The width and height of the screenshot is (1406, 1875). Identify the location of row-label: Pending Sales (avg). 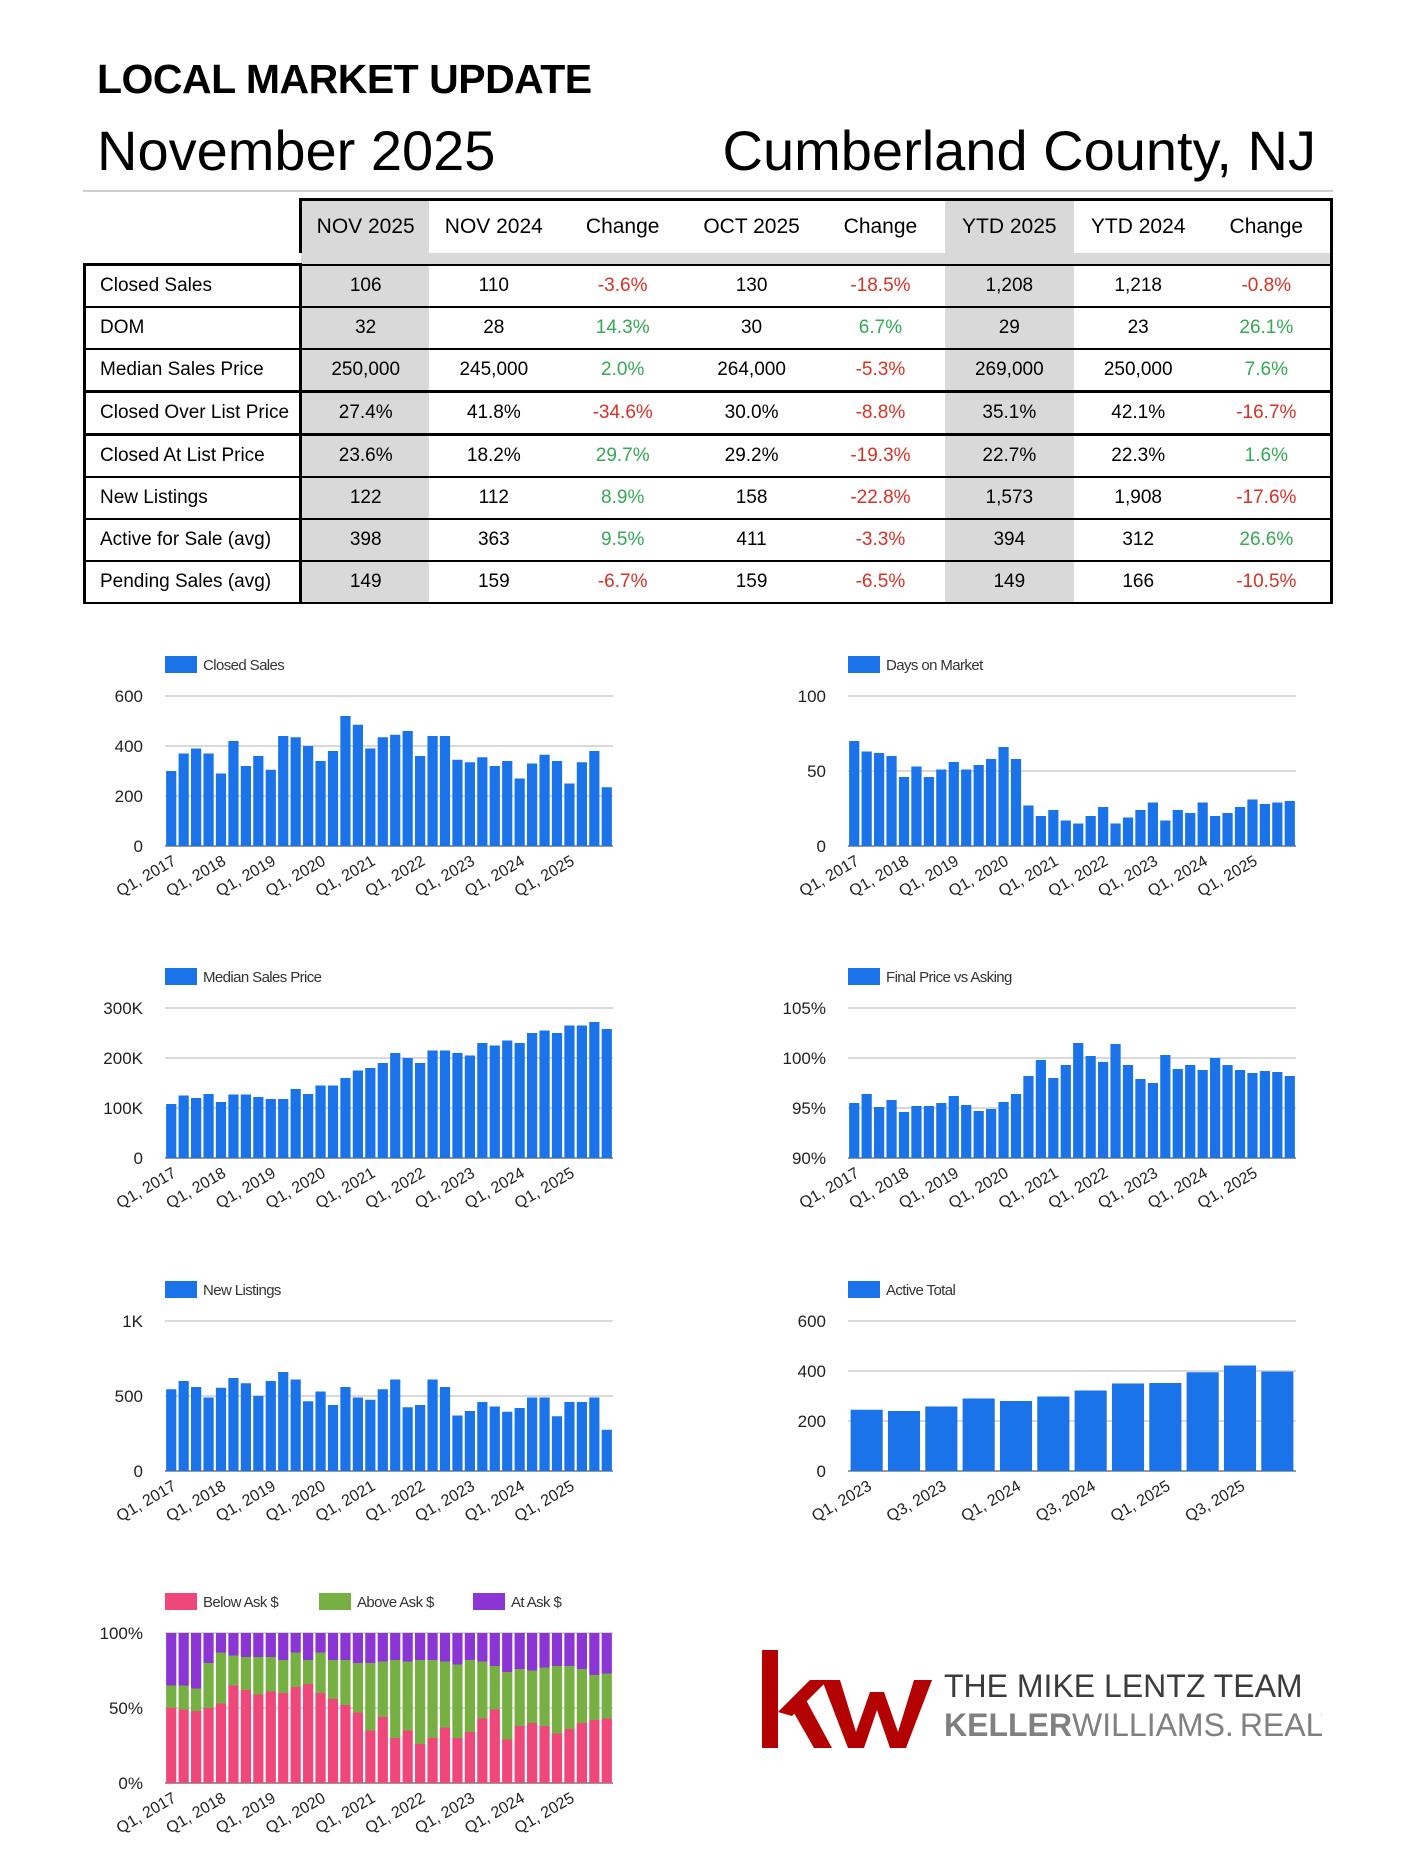
(192, 582).